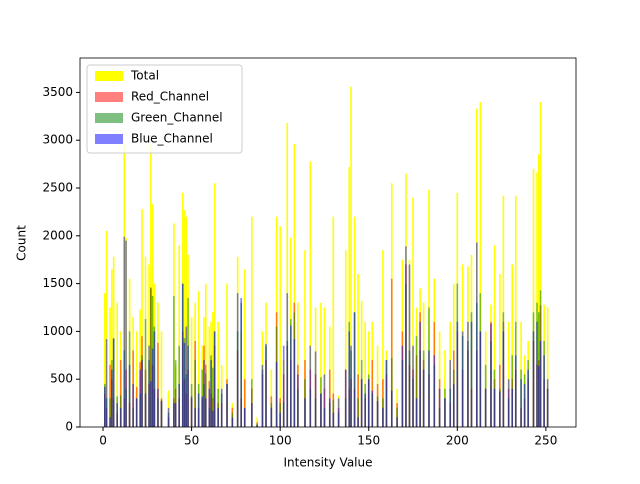 The image size is (640, 484). What do you see at coordinates (57, 92) in the screenshot?
I see `y-tick-label: 3500` at bounding box center [57, 92].